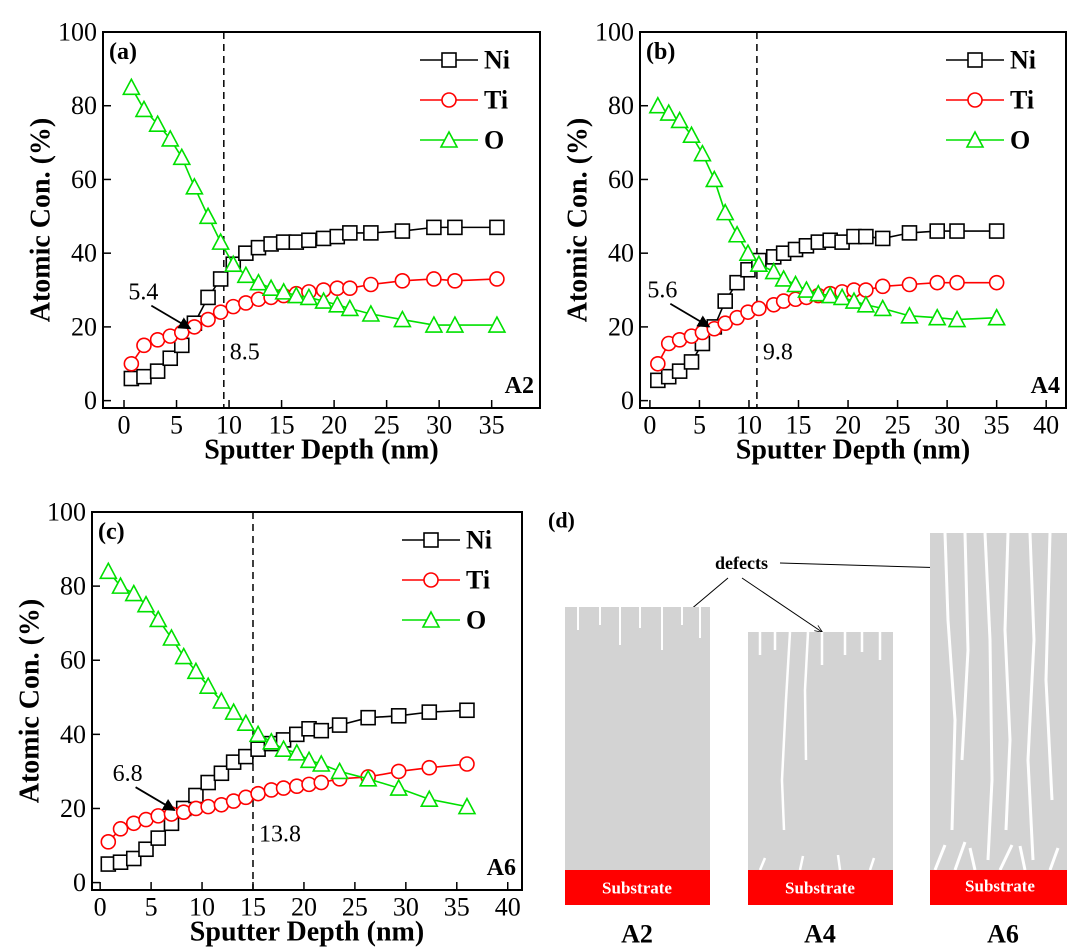 Image resolution: width=1067 pixels, height=947 pixels. What do you see at coordinates (1046, 425) in the screenshot?
I see `x-tick-label: 40` at bounding box center [1046, 425].